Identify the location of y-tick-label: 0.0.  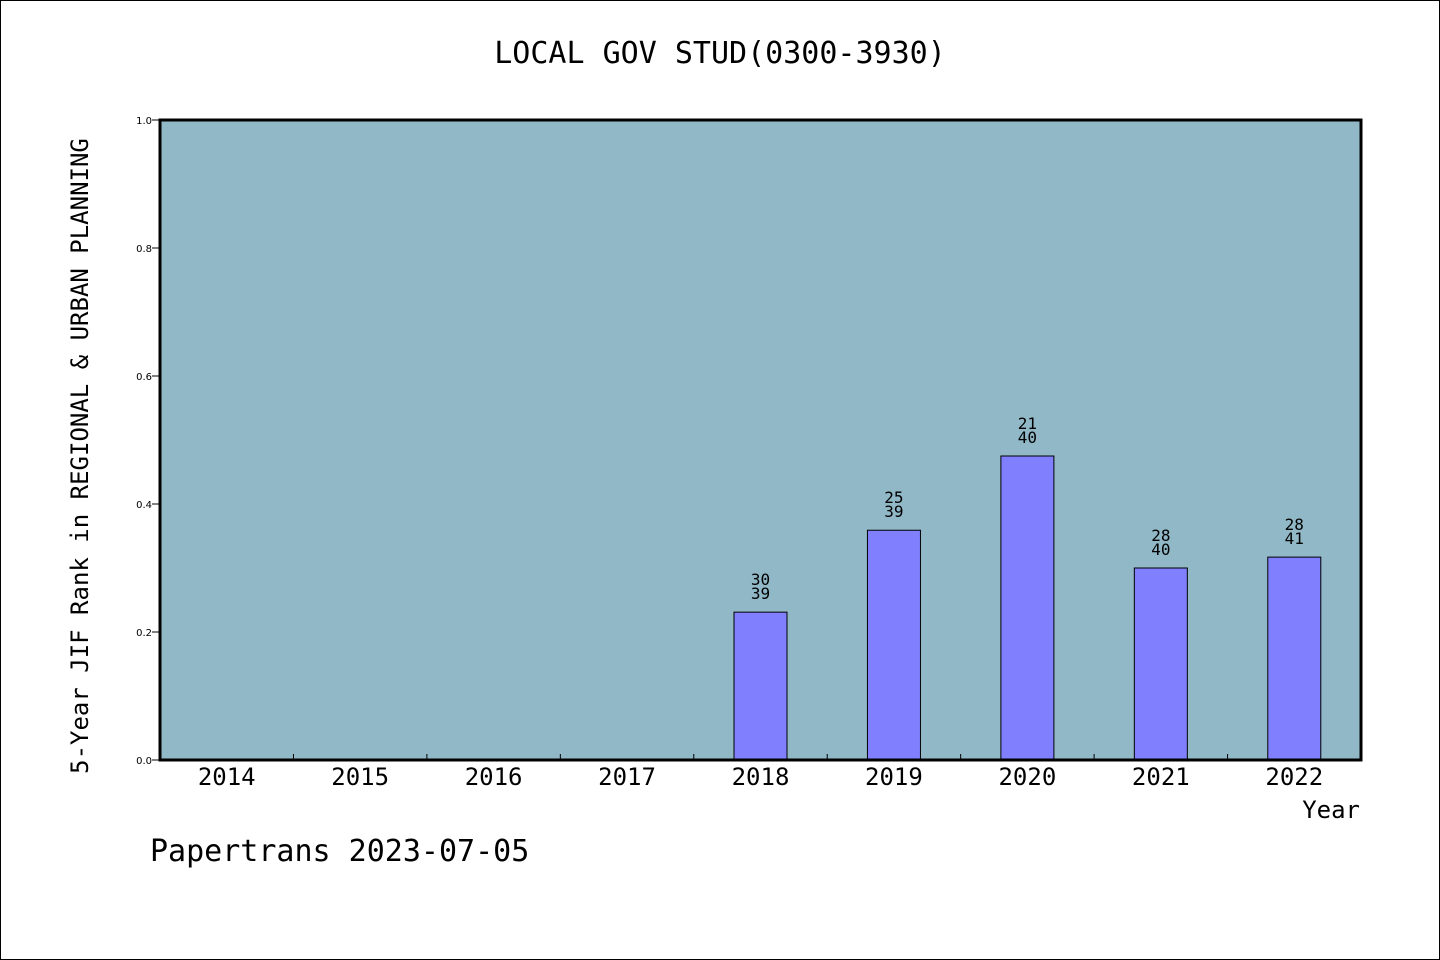
(144, 761).